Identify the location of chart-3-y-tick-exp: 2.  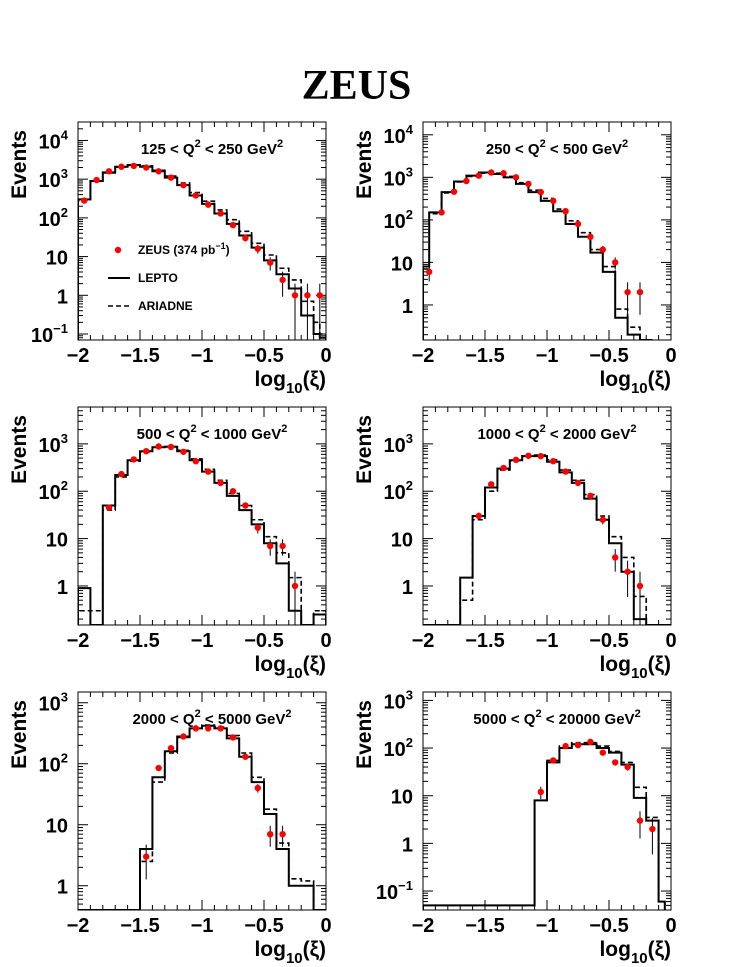
(409, 485).